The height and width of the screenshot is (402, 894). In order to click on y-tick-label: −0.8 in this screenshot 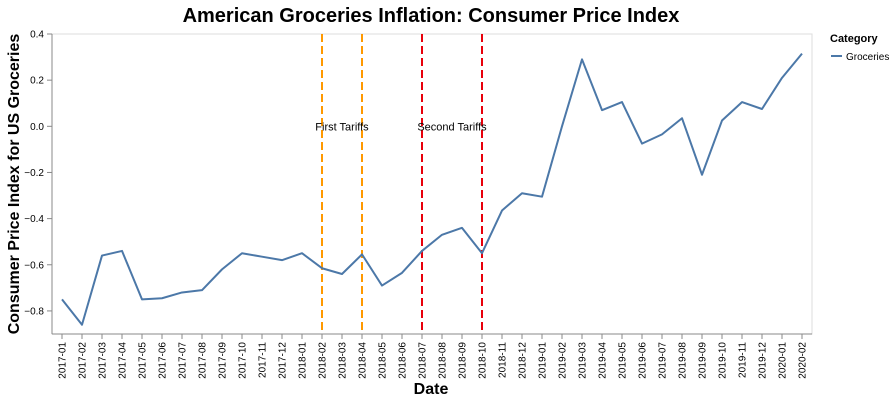, I will do `click(34, 311)`.